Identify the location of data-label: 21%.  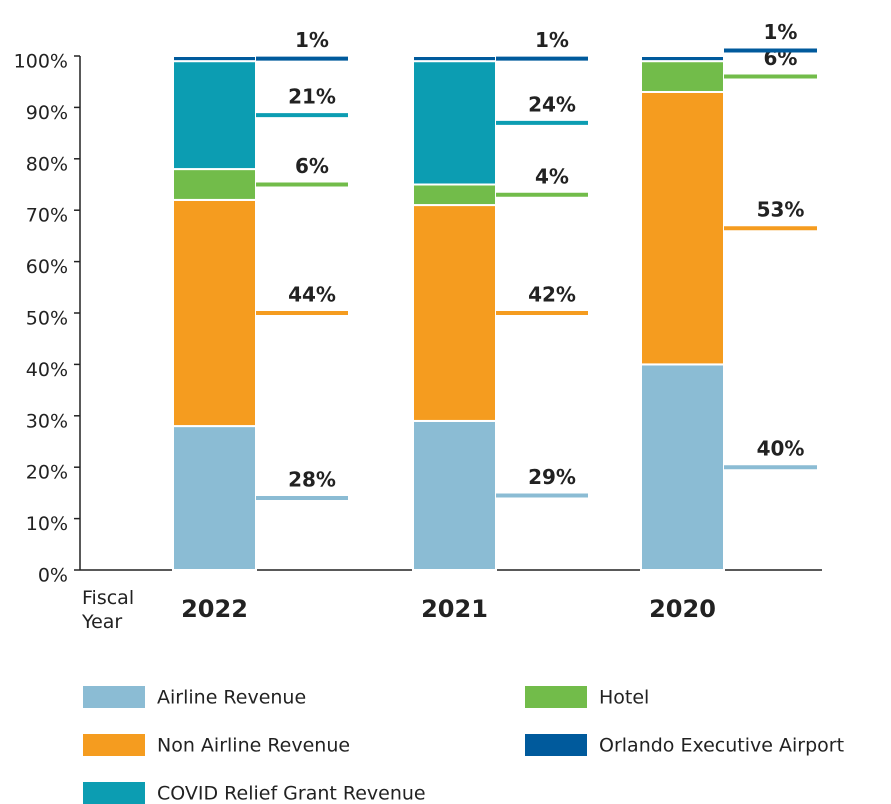
(312, 97).